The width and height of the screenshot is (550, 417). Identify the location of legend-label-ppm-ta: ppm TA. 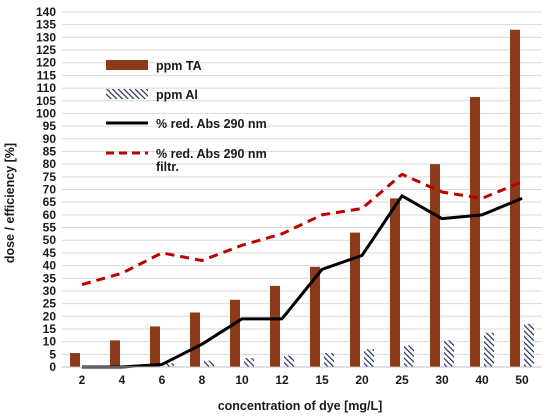
(179, 66).